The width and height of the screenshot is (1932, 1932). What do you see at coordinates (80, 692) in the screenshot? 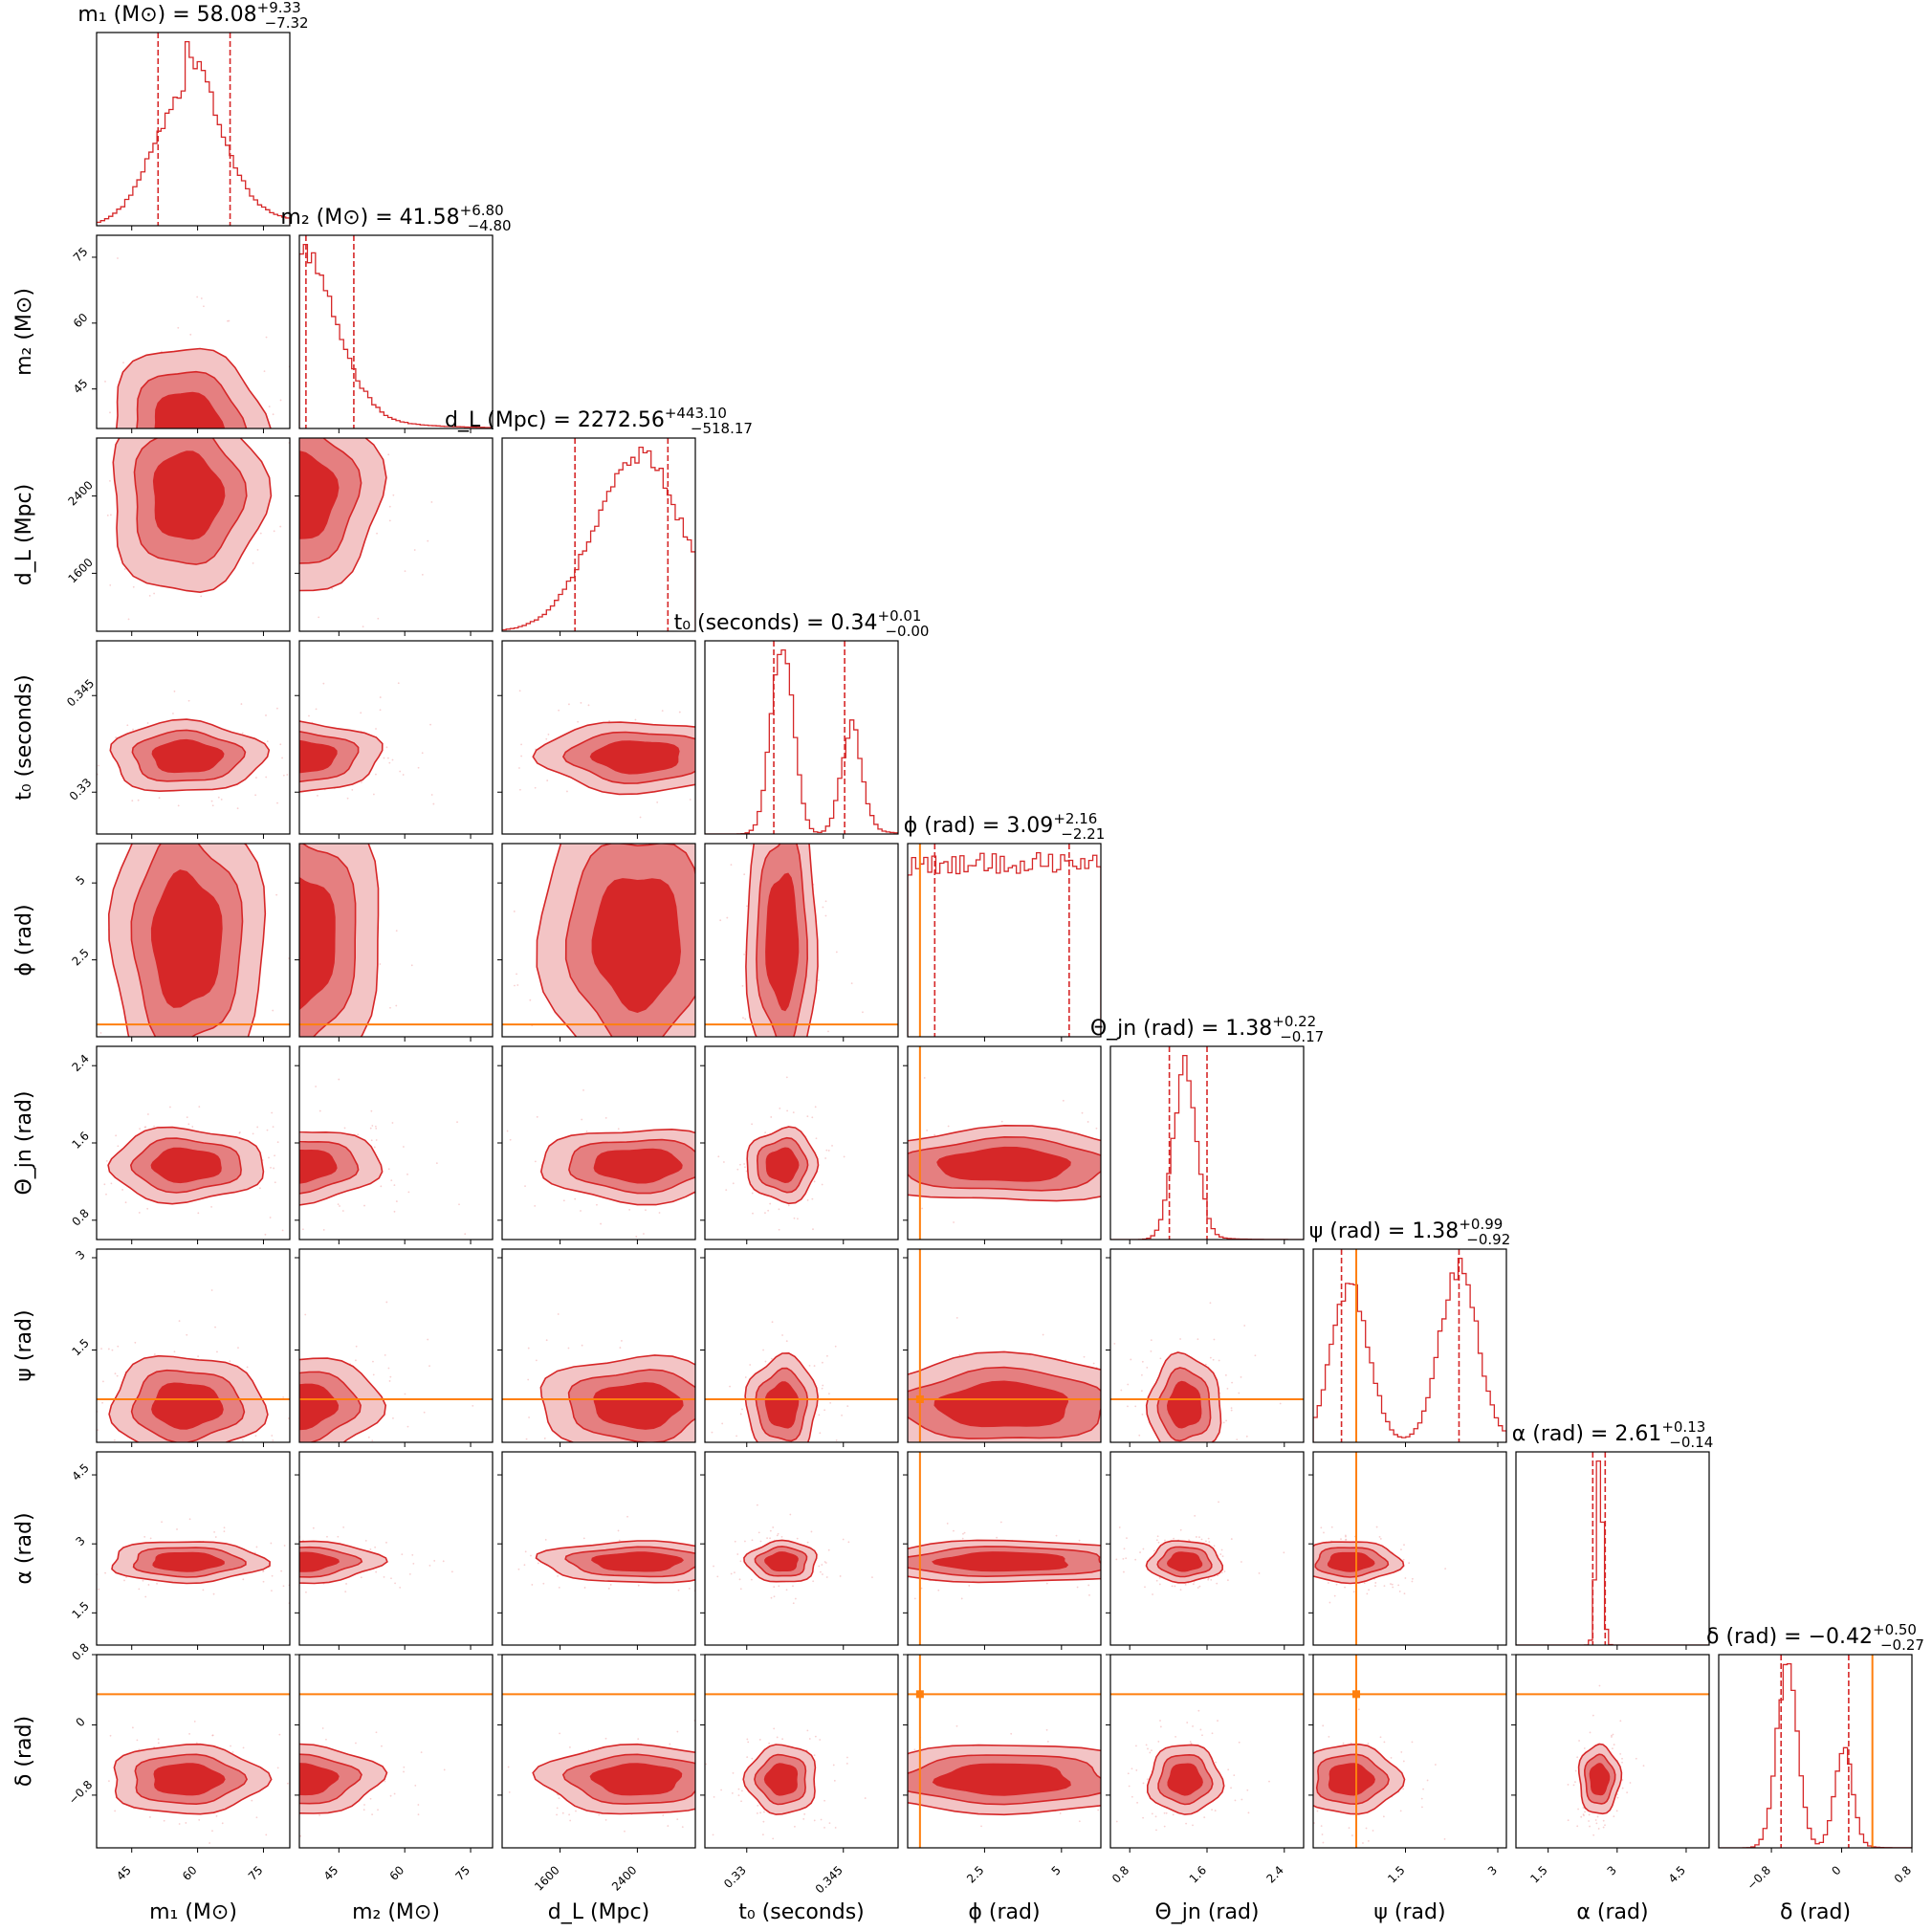
I see `y-tick-label: 0.345` at bounding box center [80, 692].